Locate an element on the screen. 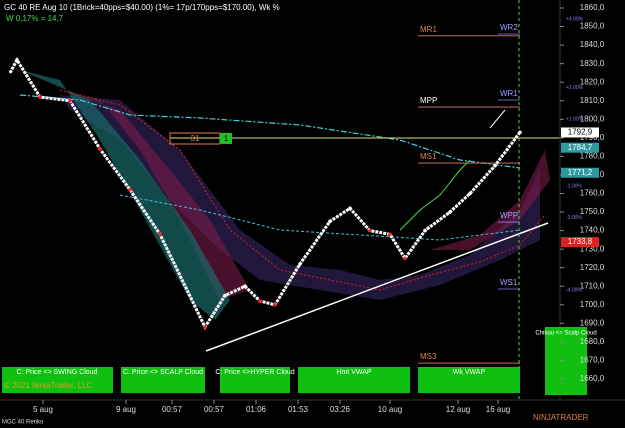  projection-line is located at coordinates (435, 195).